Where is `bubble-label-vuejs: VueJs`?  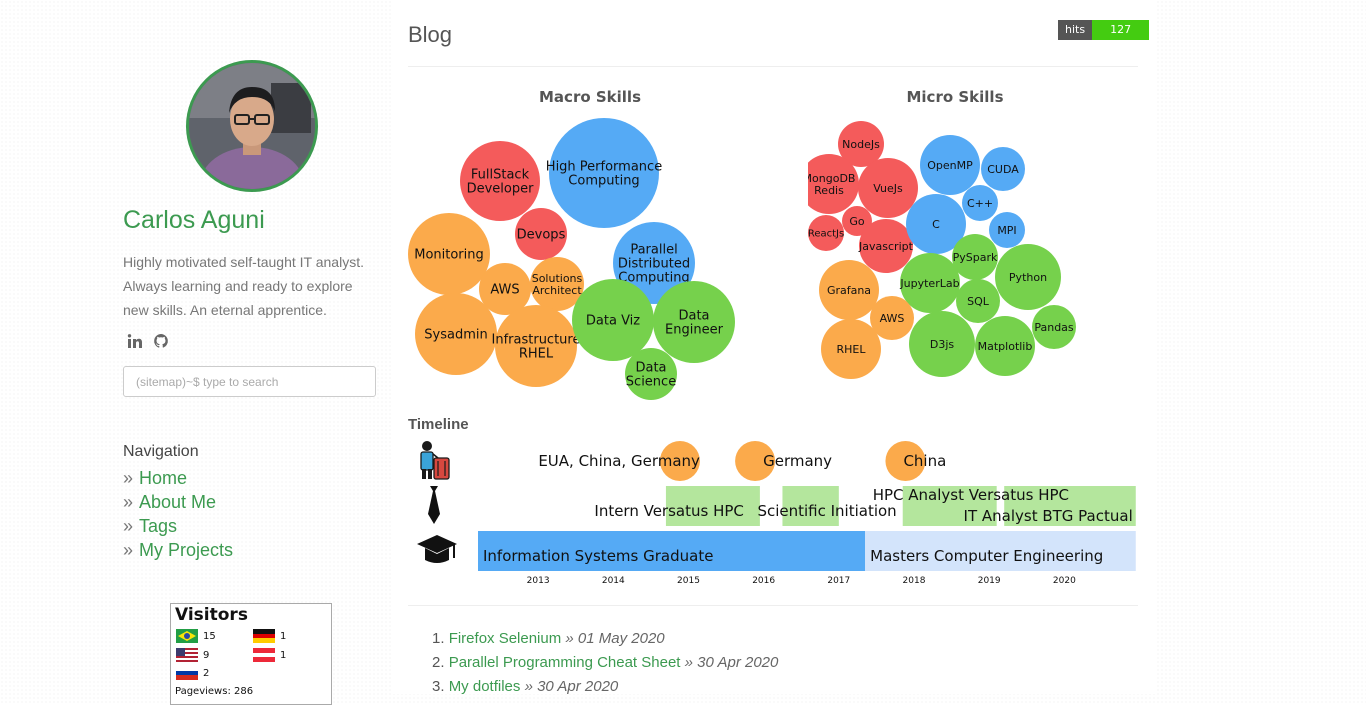 bubble-label-vuejs: VueJs is located at coordinates (888, 188).